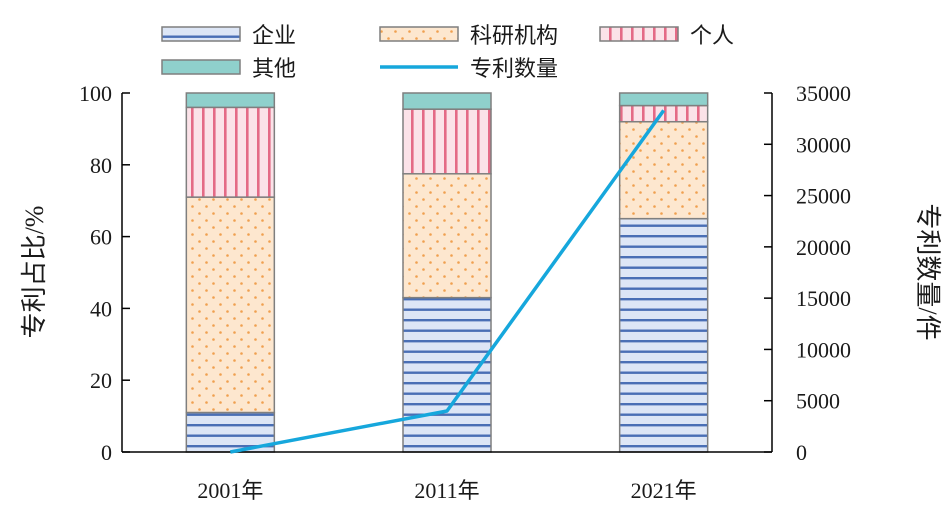  I want to click on y-tick-label: 40, so click(101, 308).